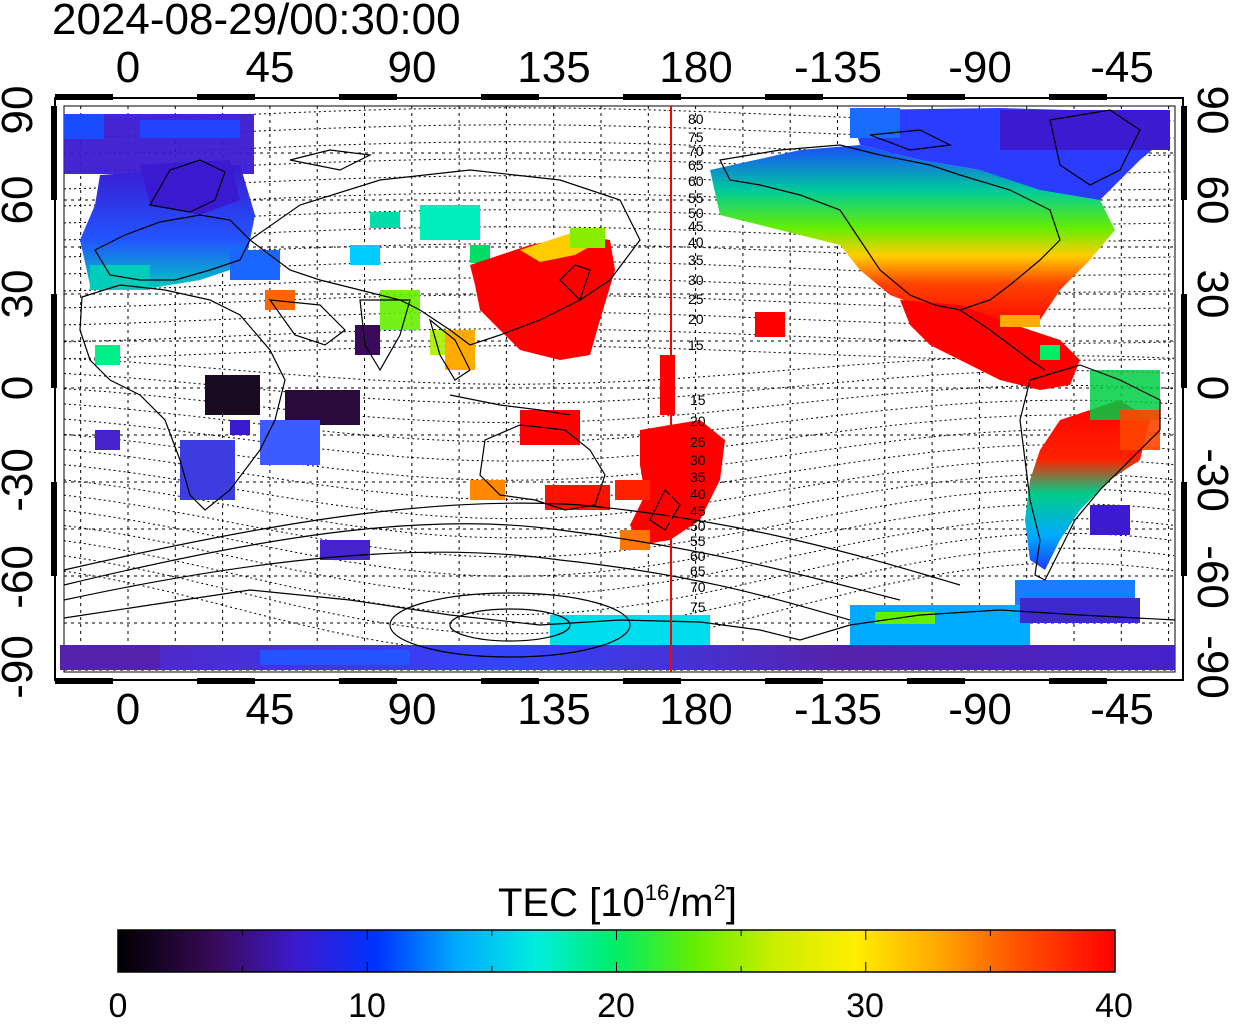 The width and height of the screenshot is (1235, 1025). I want to click on top-lon-tick: 180, so click(696, 67).